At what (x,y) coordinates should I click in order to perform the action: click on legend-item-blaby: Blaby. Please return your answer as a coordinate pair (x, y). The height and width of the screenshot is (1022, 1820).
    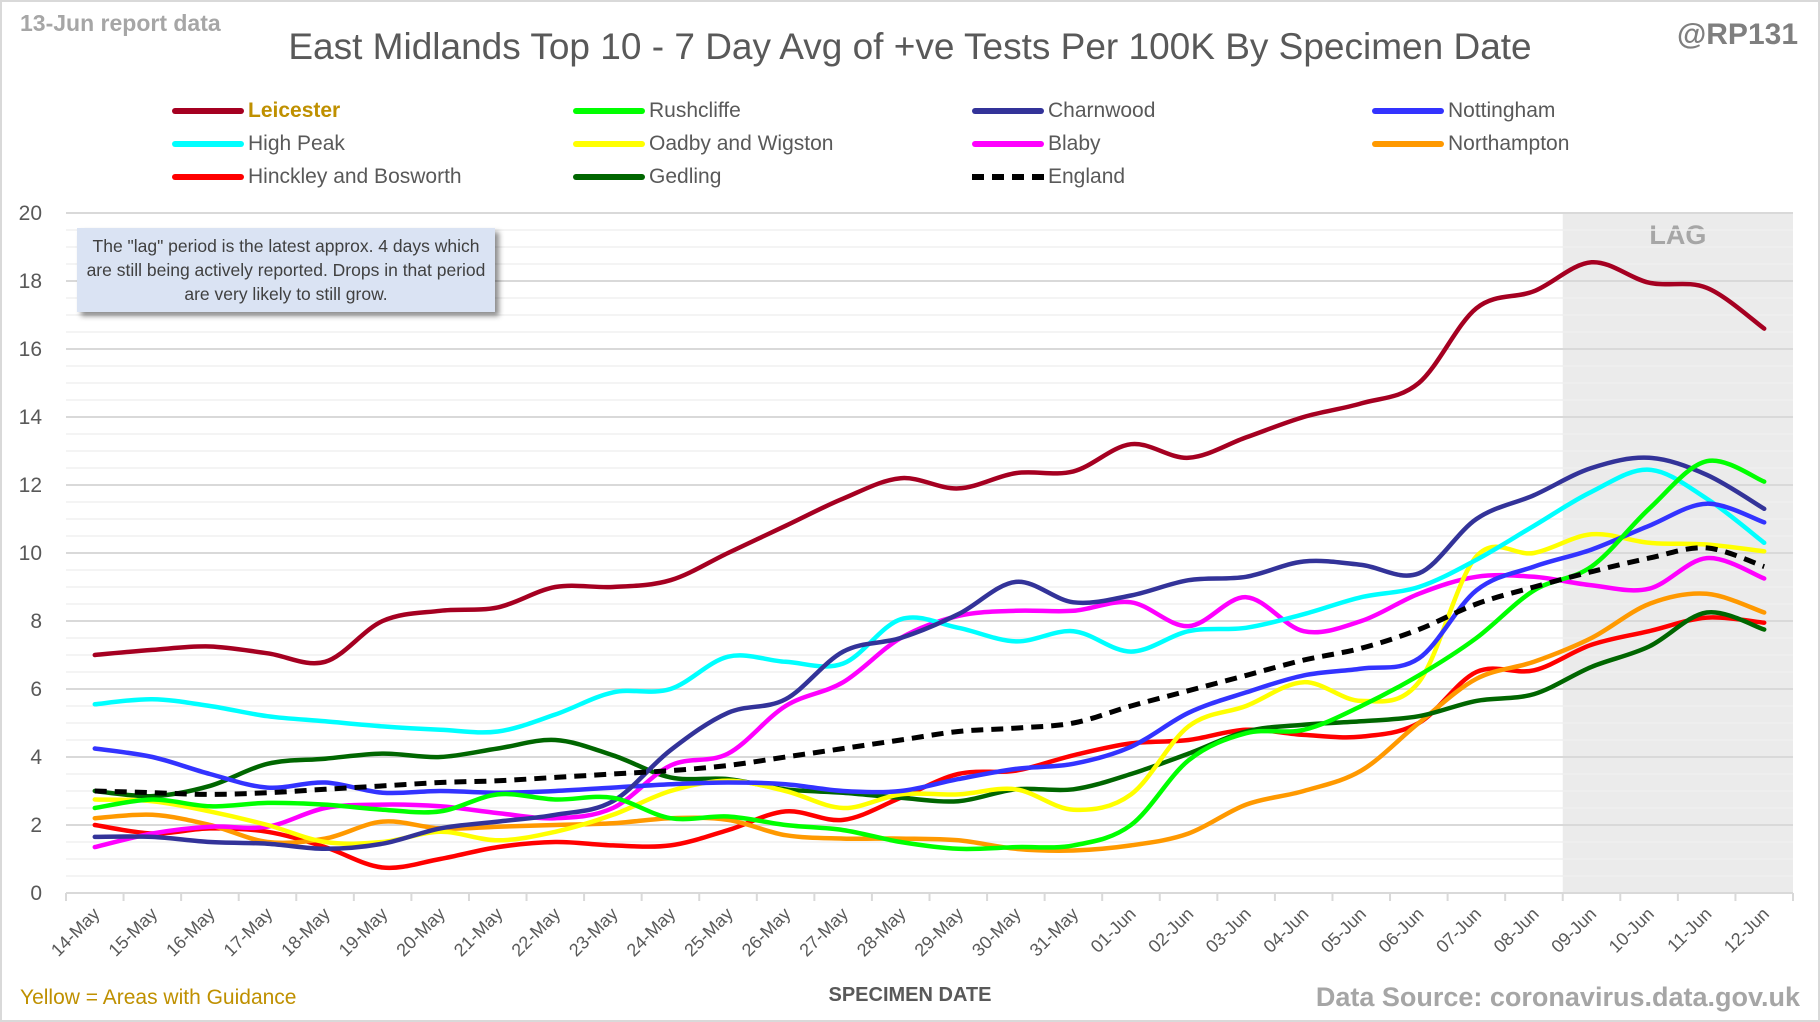
    Looking at the image, I should click on (1036, 144).